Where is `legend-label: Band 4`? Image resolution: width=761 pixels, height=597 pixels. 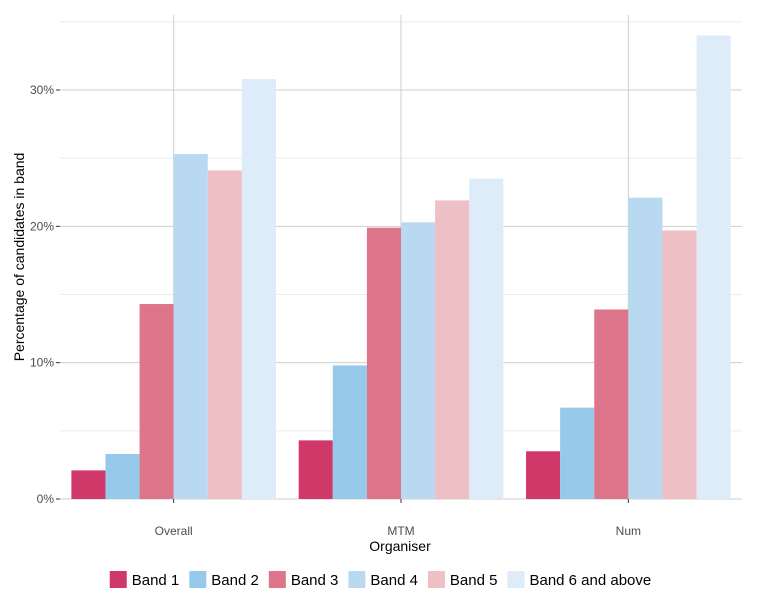 legend-label: Band 4 is located at coordinates (394, 580).